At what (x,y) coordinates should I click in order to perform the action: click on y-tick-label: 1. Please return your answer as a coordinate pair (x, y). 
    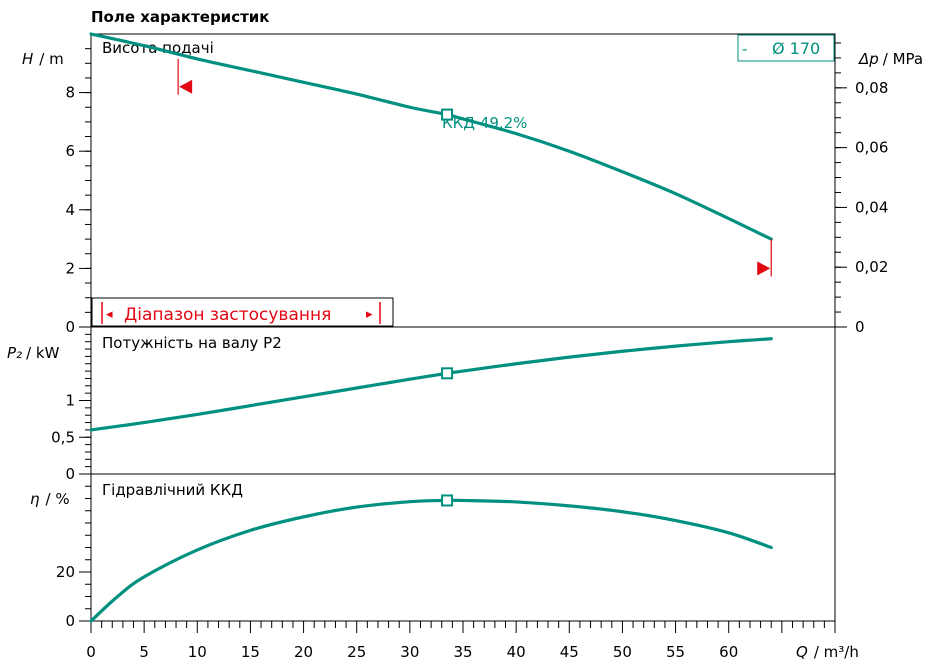
    Looking at the image, I should click on (70, 401).